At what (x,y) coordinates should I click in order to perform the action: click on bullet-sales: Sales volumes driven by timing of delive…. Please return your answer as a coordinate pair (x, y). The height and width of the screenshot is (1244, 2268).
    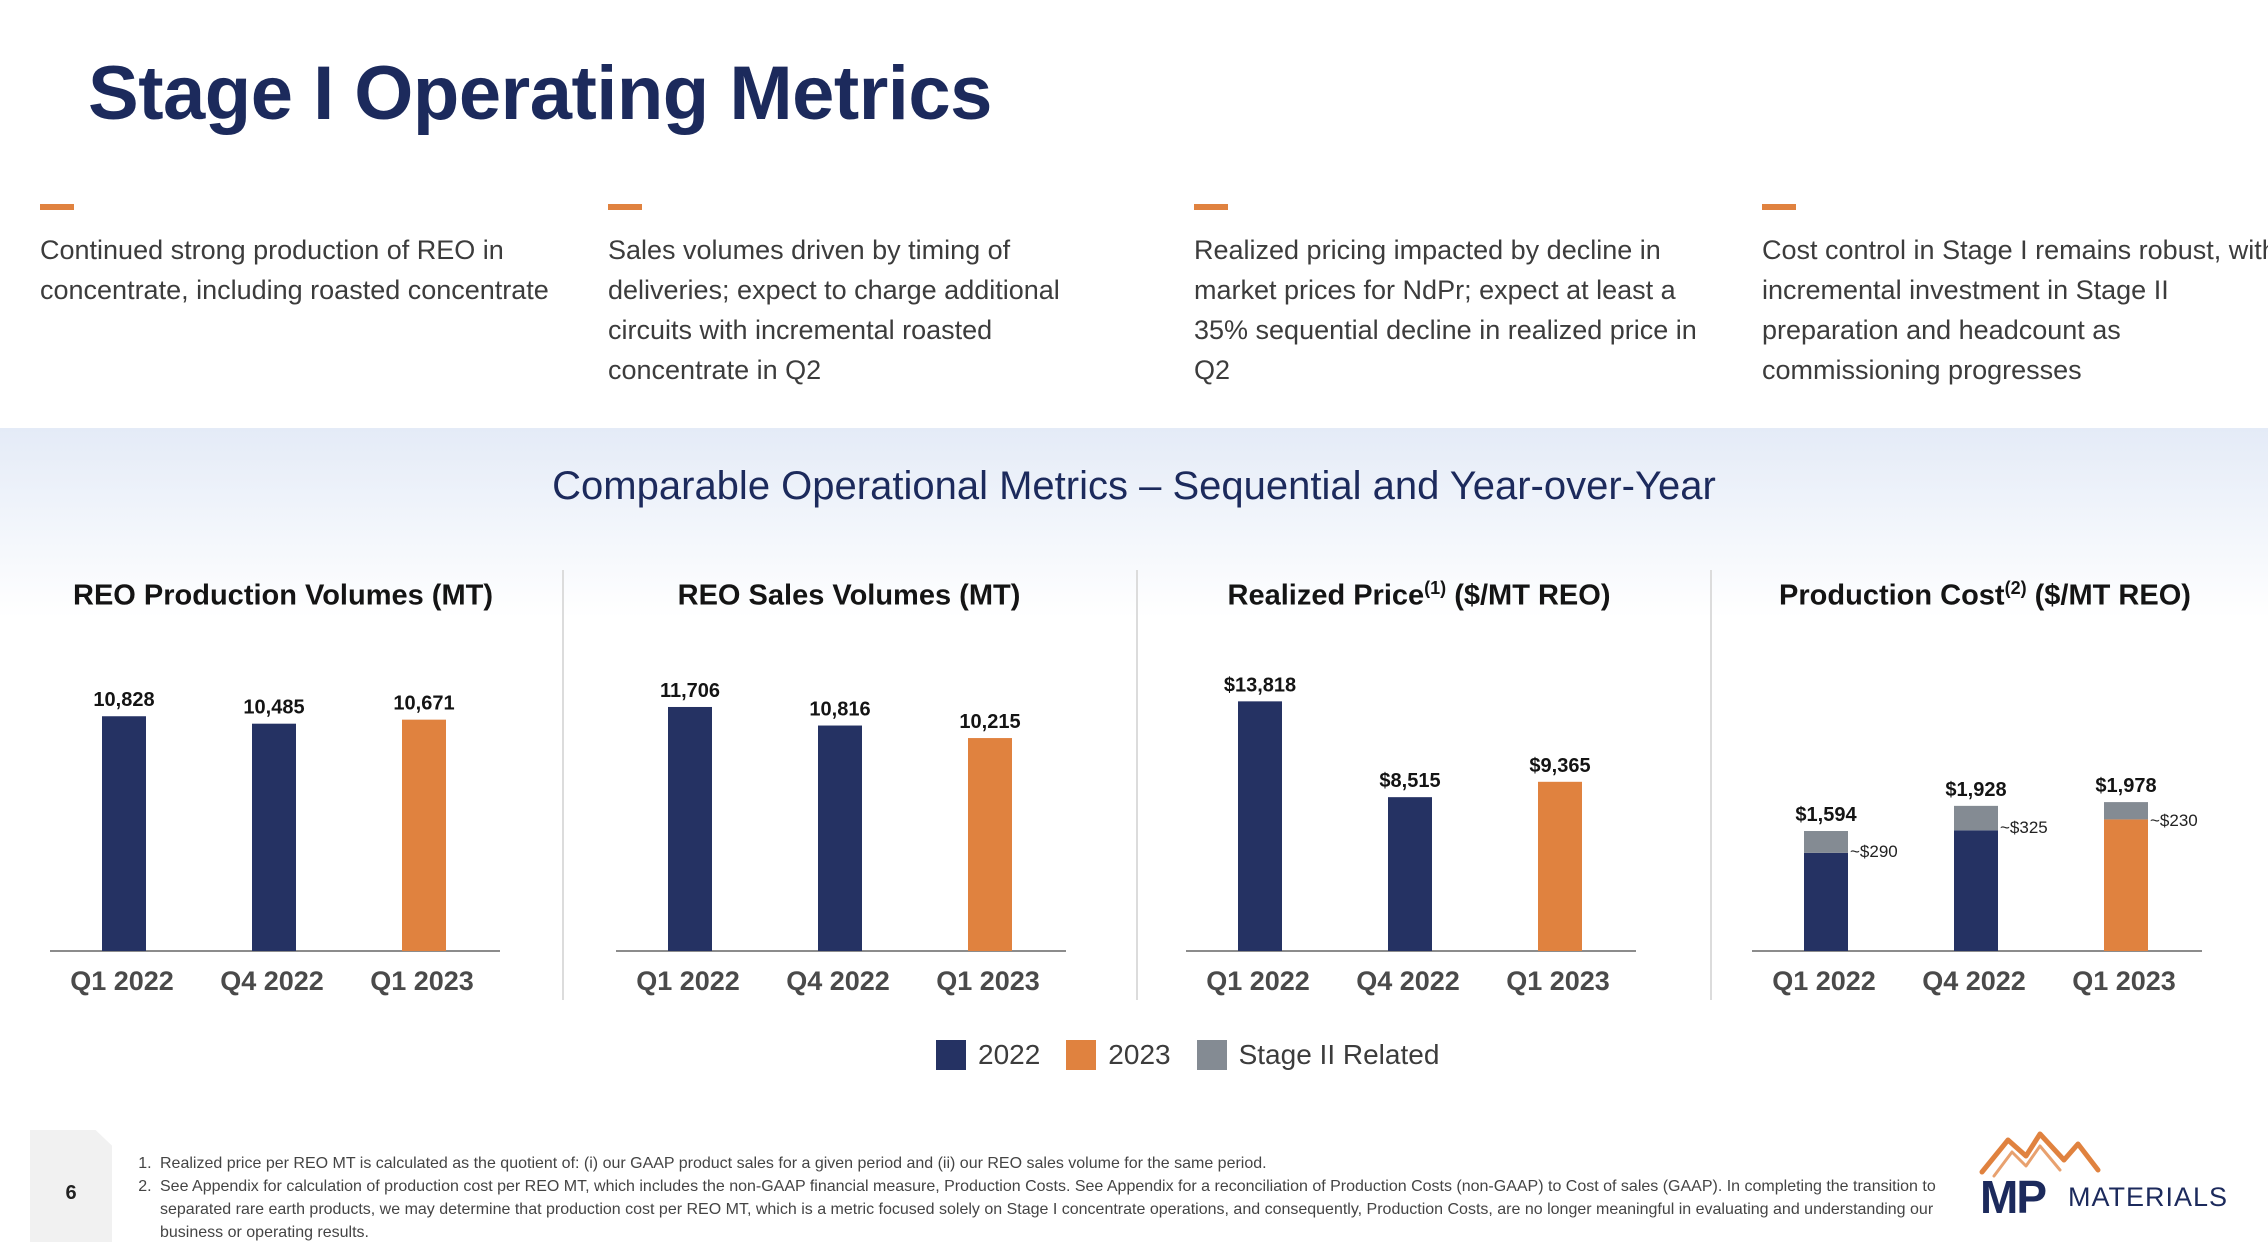
    Looking at the image, I should click on (868, 297).